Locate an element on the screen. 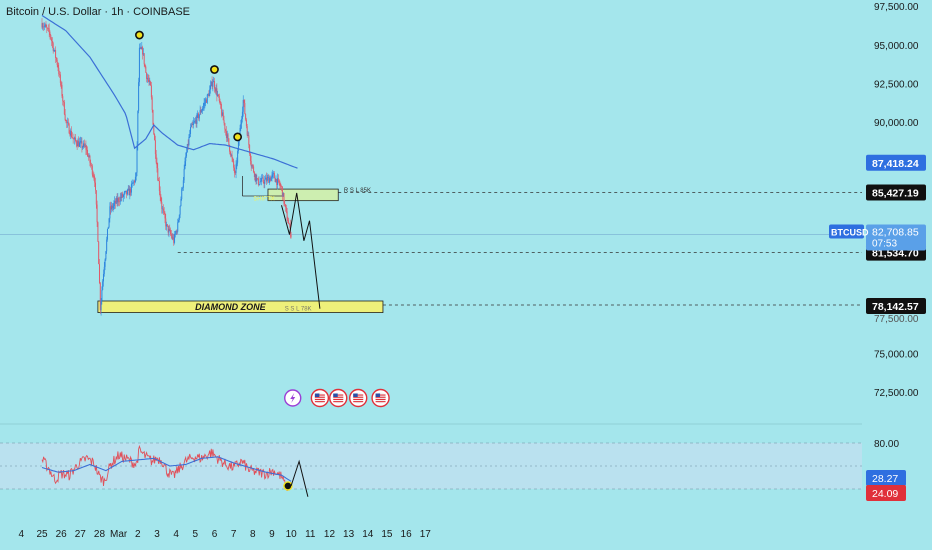 This screenshot has height=550, width=932. y-tick-label: 75,000.00 is located at coordinates (896, 354).